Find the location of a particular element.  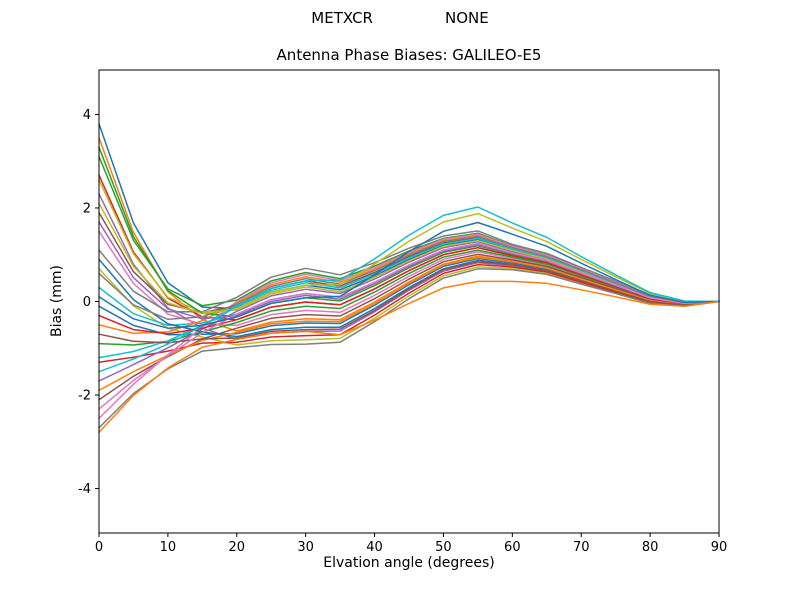

x-tick-label: 10 is located at coordinates (168, 547).